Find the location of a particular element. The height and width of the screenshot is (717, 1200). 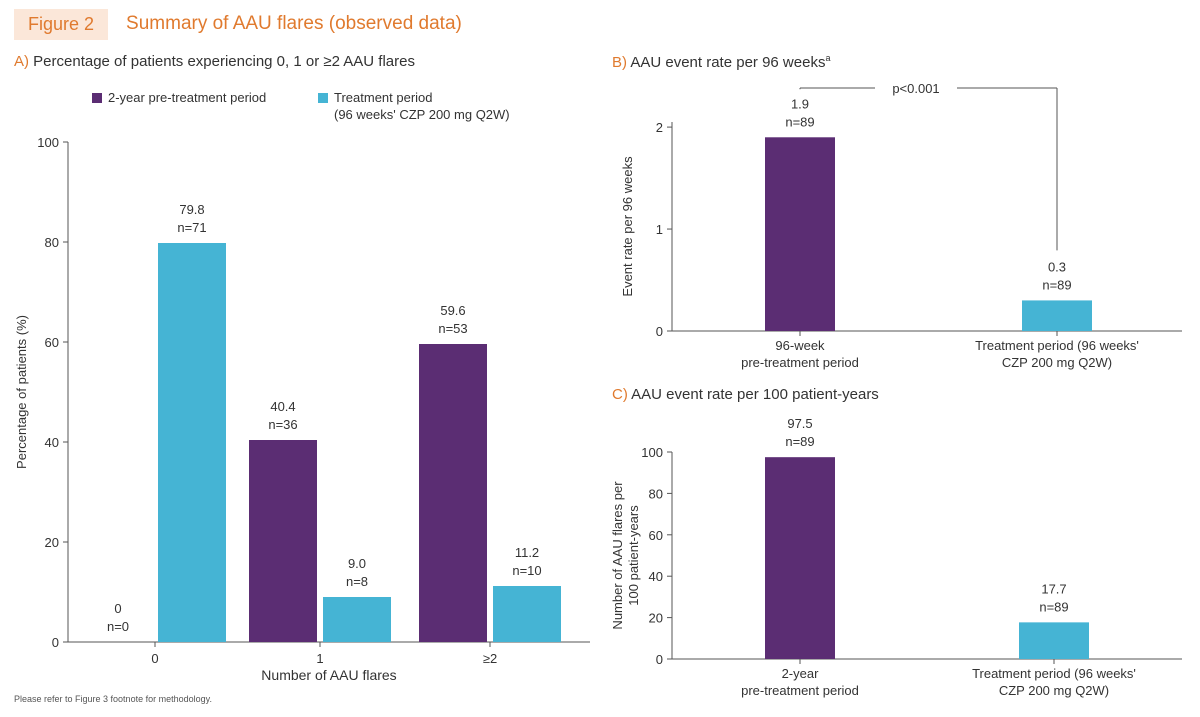

panel-a-n-label: n=8 is located at coordinates (357, 581).